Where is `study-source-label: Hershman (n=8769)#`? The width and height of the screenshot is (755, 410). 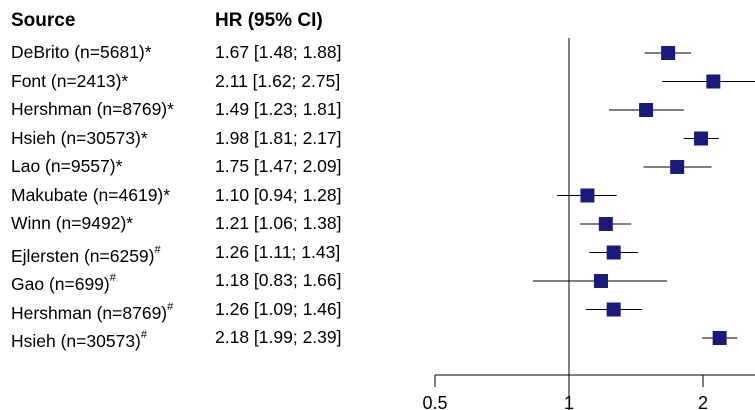
study-source-label: Hershman (n=8769)# is located at coordinates (92, 311).